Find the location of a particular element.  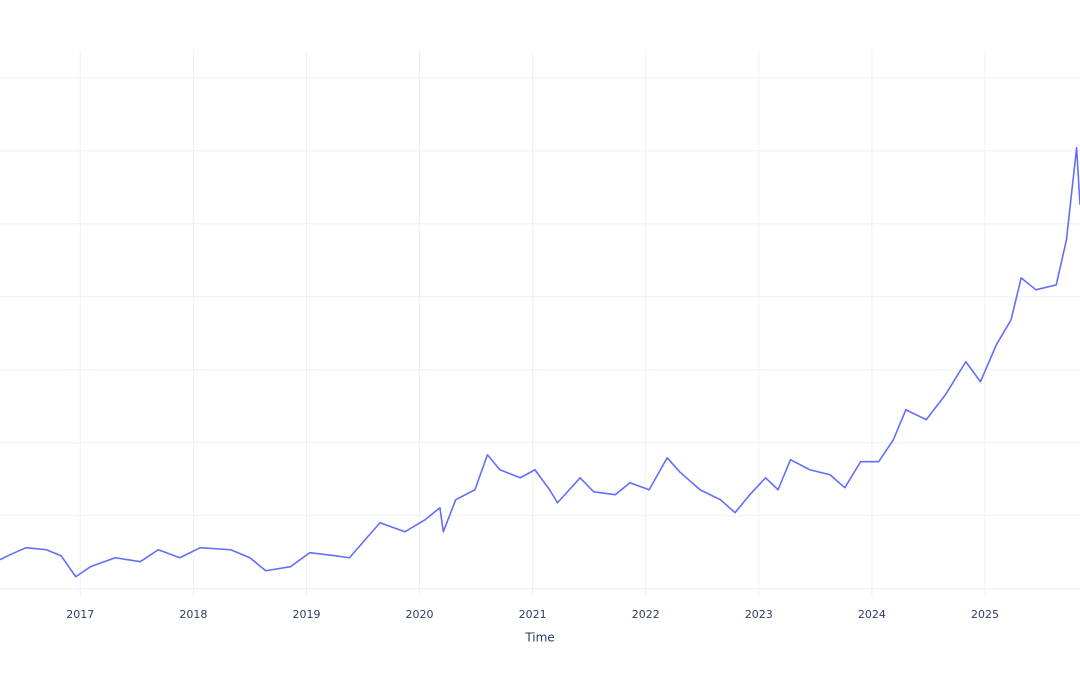

x-tick-label: 2017 is located at coordinates (80, 614).